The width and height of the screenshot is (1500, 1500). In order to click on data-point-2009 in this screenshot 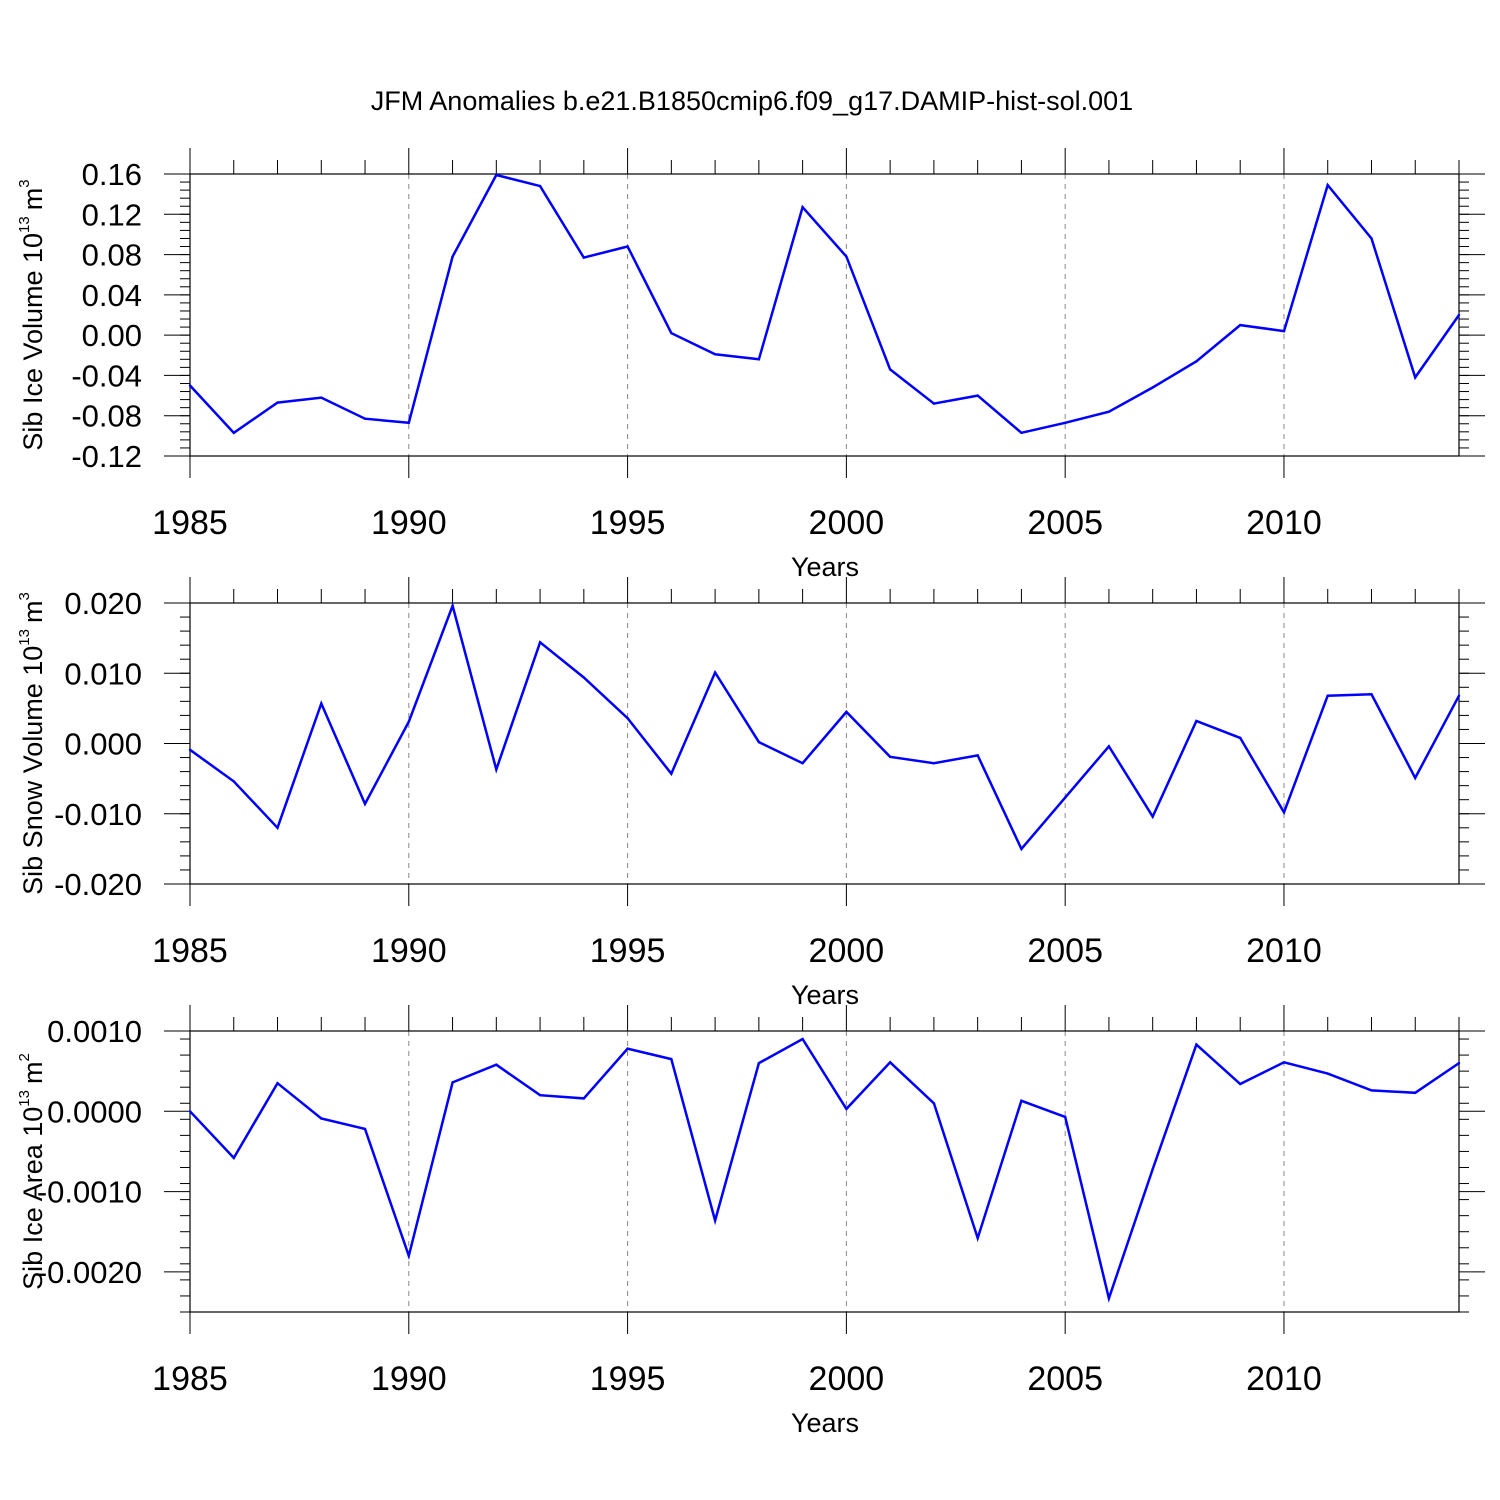, I will do `click(1240, 1084)`.